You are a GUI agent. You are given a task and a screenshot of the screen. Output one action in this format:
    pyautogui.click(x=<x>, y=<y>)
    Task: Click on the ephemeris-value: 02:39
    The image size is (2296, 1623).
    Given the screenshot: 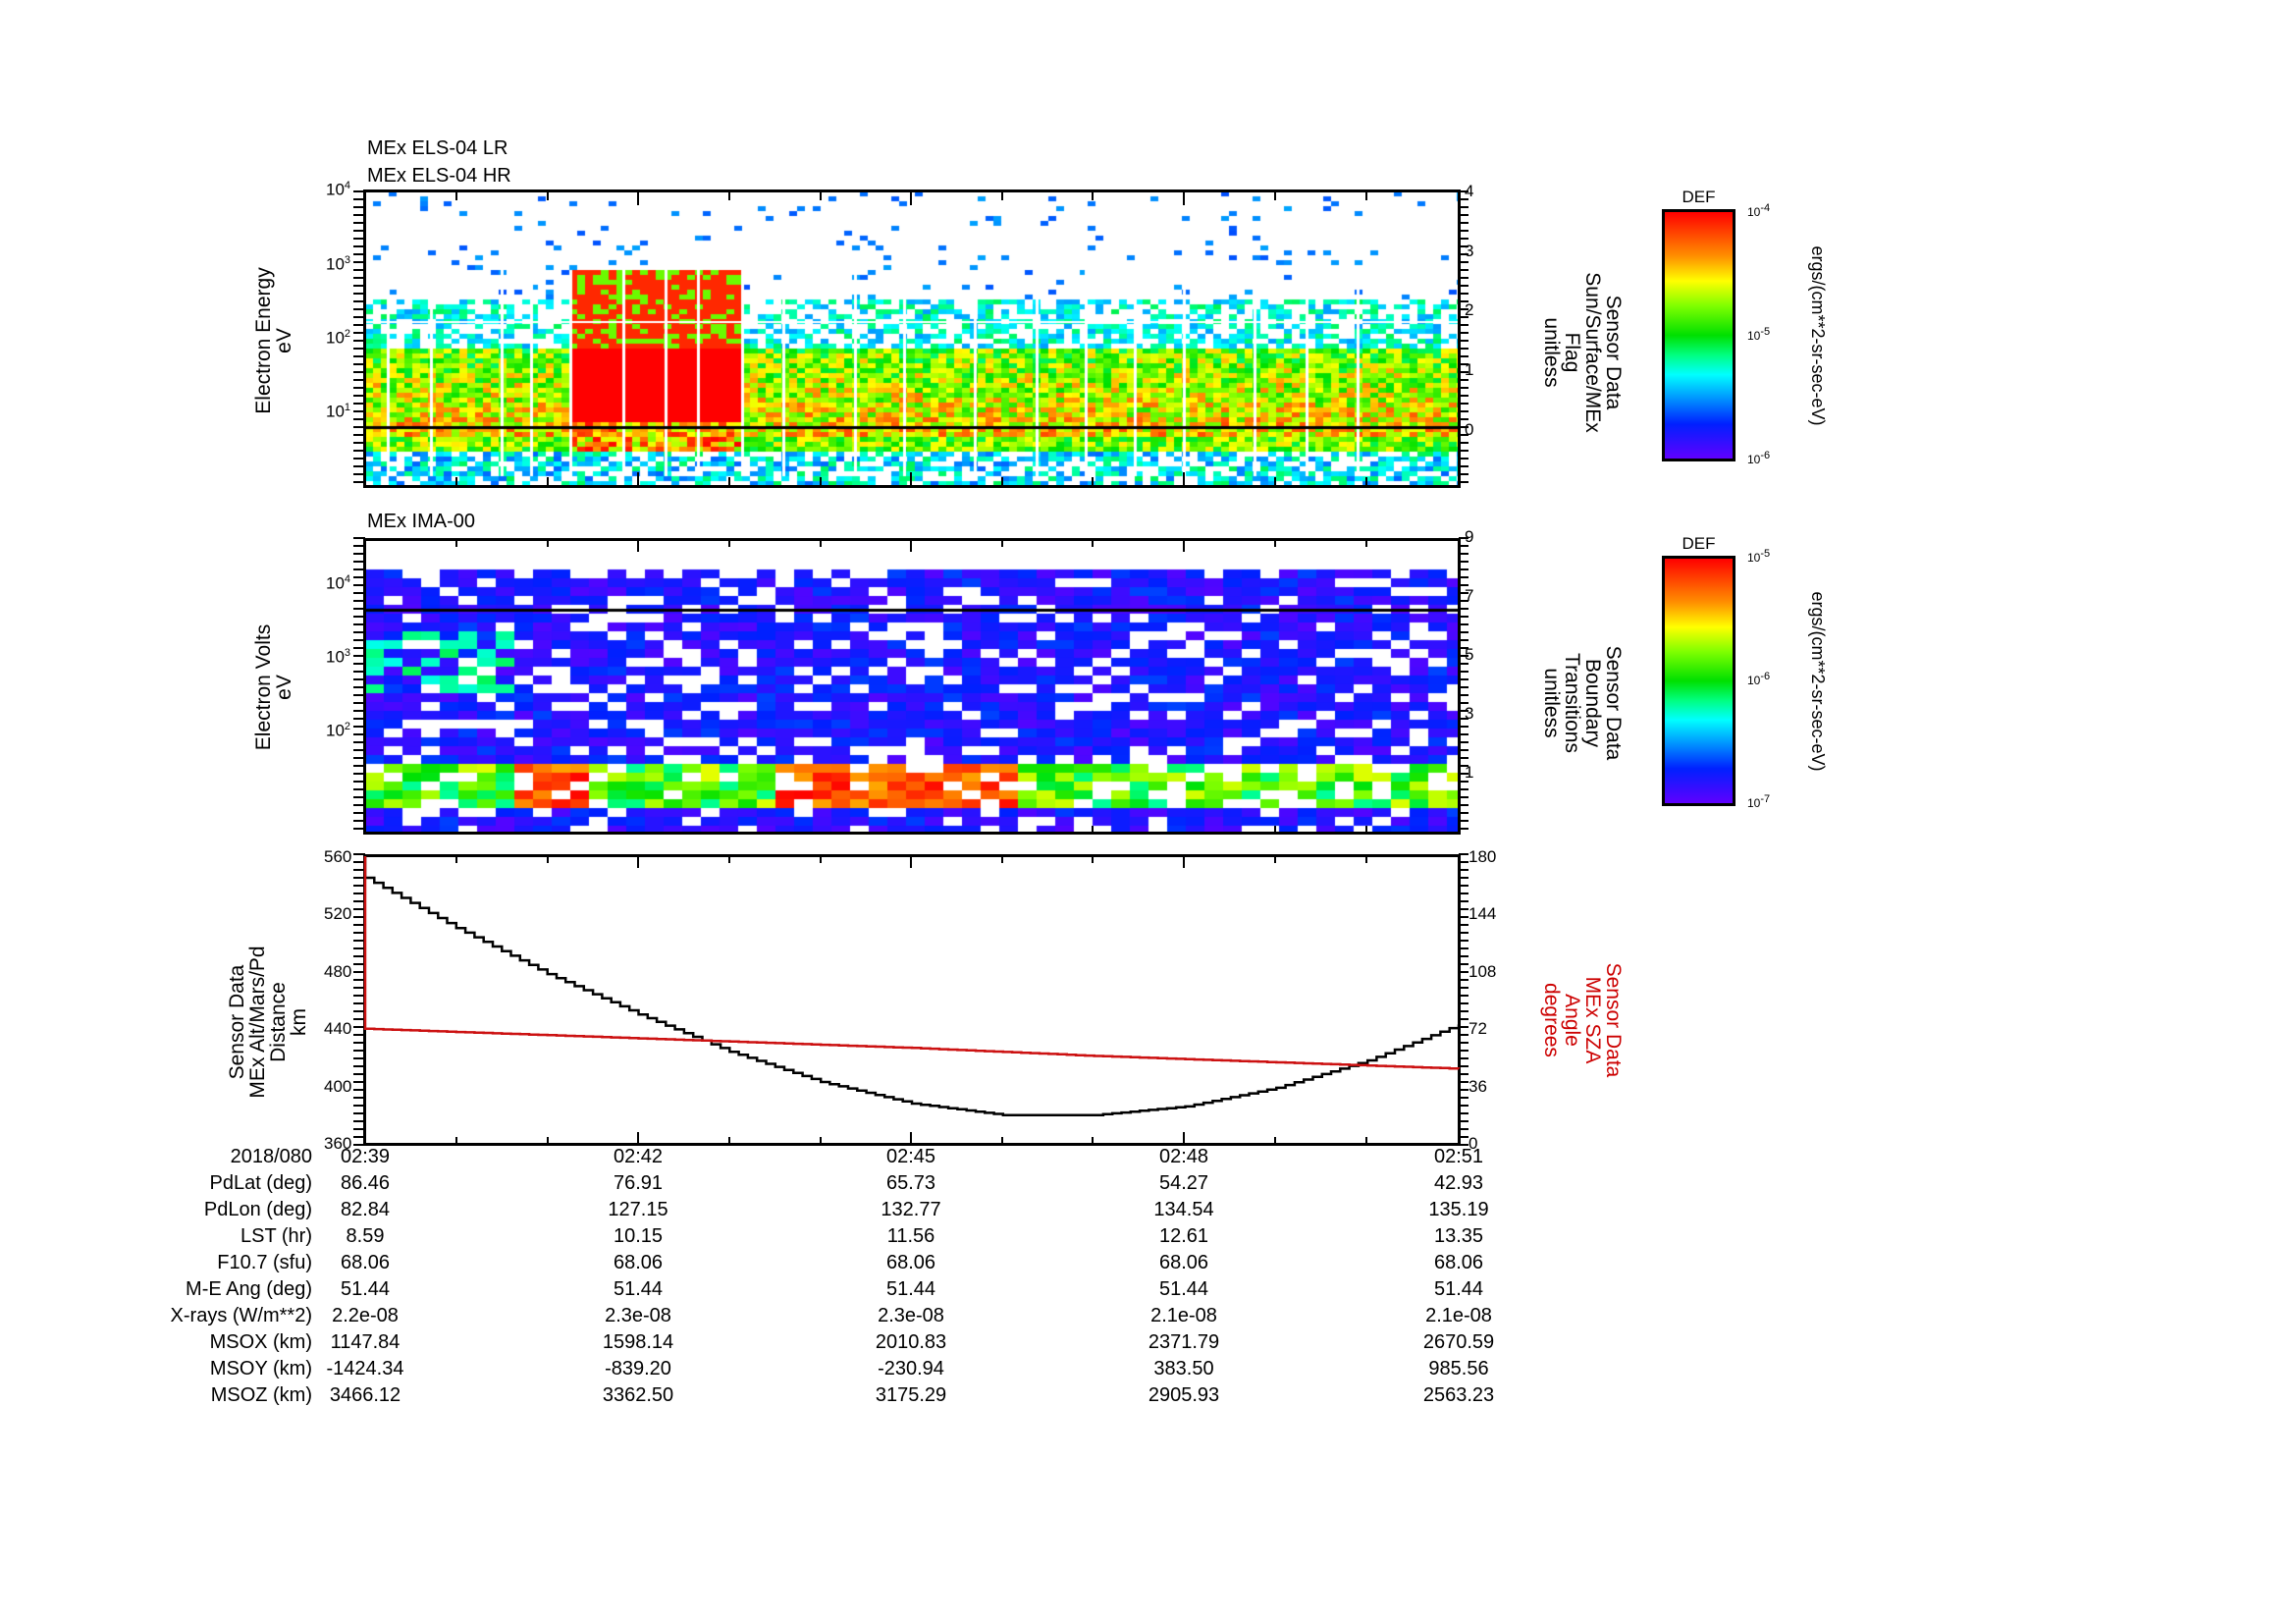 What is the action you would take?
    pyautogui.click(x=366, y=1156)
    